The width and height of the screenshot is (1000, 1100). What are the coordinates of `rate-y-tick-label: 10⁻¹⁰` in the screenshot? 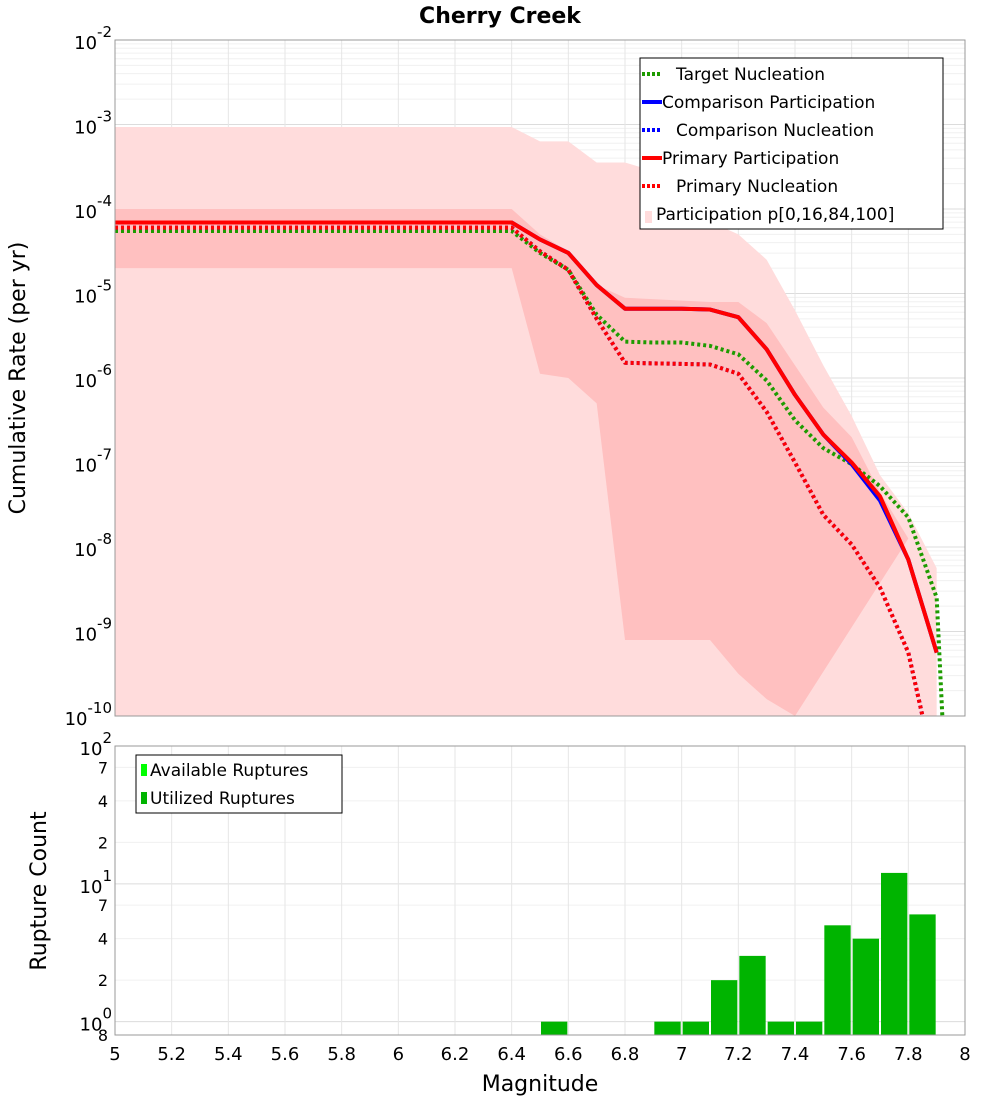 It's located at (88, 714).